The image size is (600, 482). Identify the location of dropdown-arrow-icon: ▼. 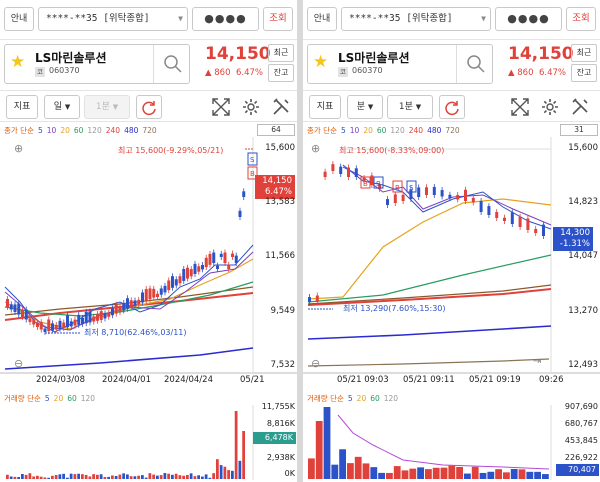
(180, 18).